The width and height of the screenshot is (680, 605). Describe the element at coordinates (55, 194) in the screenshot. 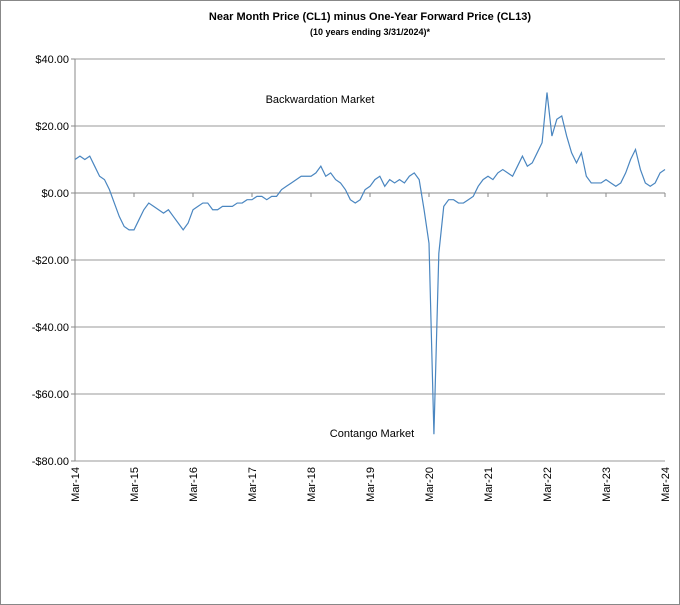

I see `y-tick-label: $0.00` at that location.